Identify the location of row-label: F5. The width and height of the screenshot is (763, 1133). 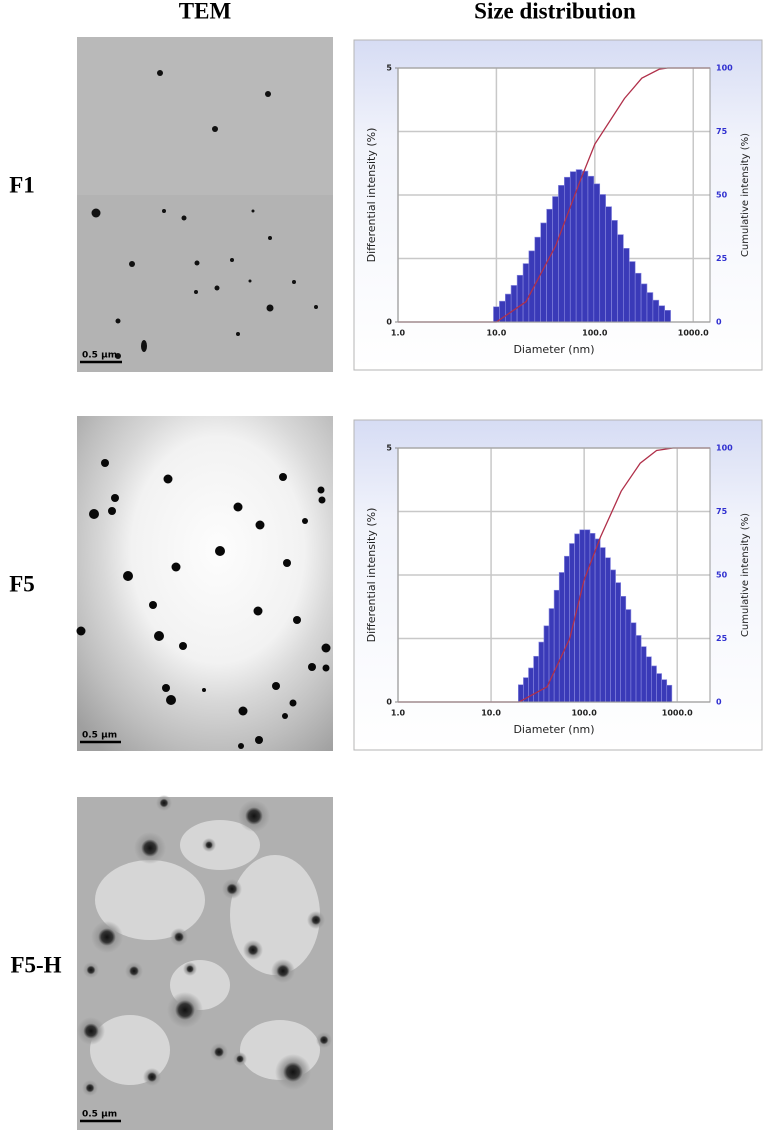
(22, 583).